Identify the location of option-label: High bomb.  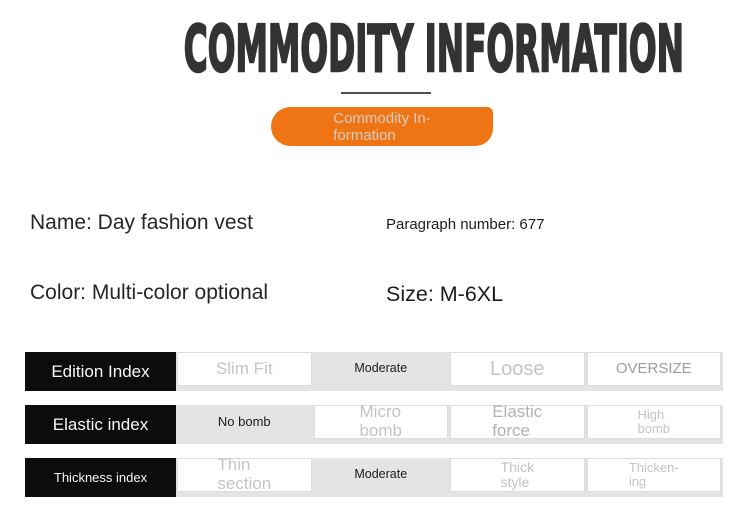
(654, 421).